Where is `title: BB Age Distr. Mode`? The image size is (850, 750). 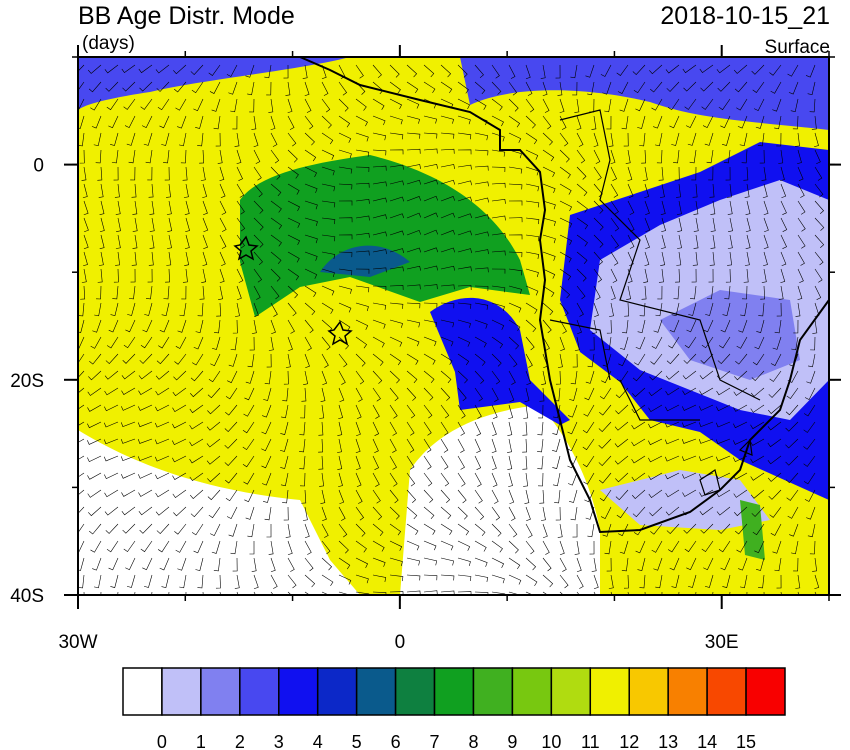
title: BB Age Distr. Mode is located at coordinates (186, 16).